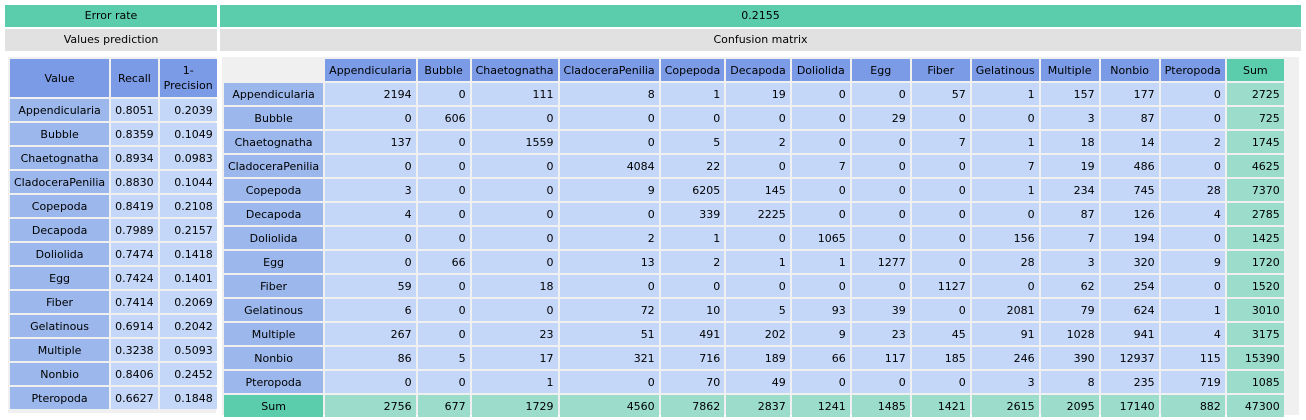 The image size is (1306, 420). I want to click on class-label-cladocerapenilia: CladoceraPenilia, so click(60, 182).